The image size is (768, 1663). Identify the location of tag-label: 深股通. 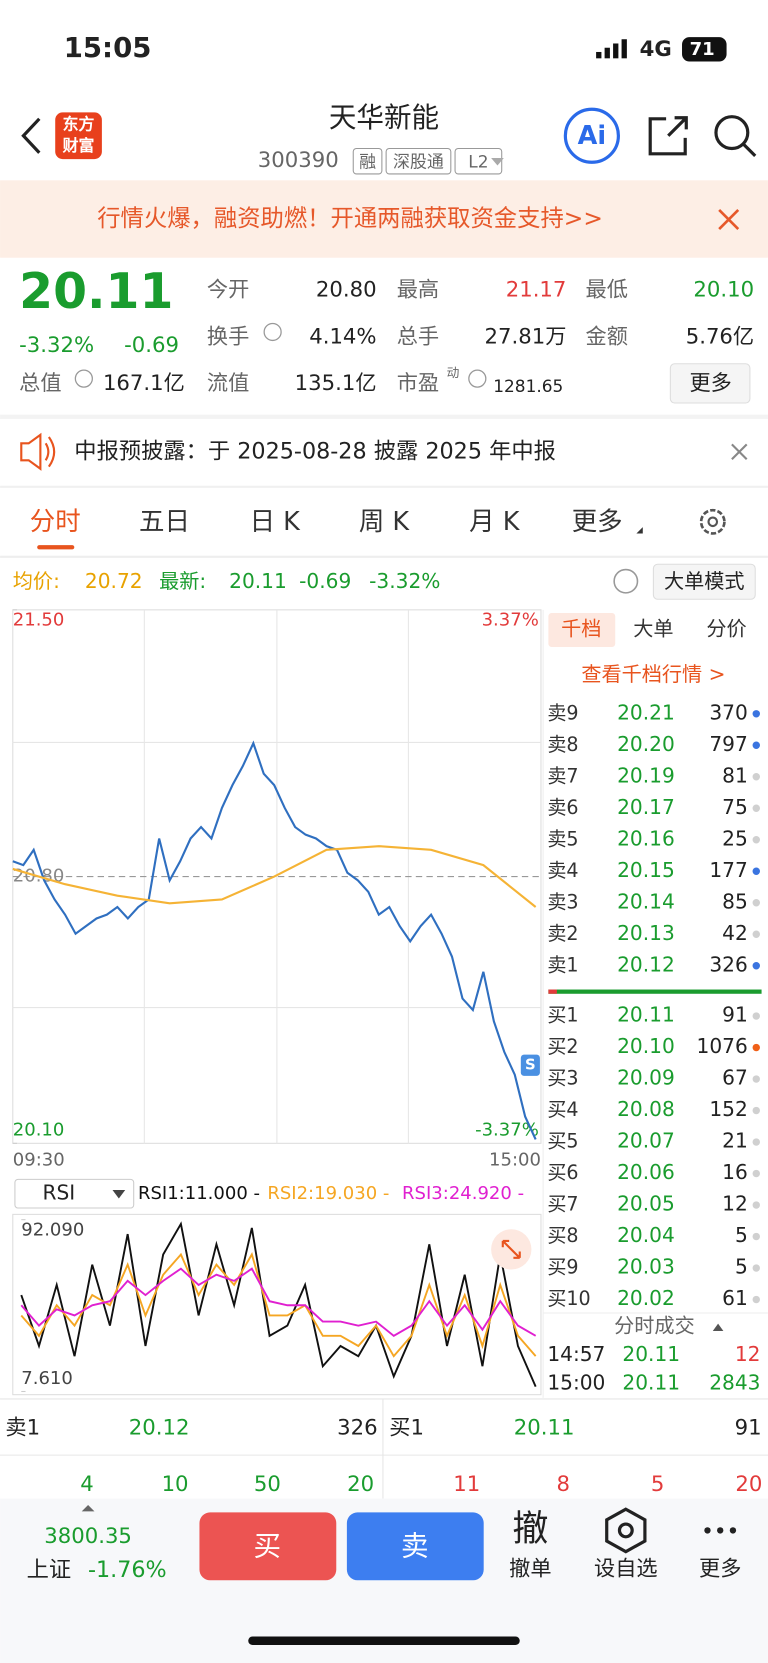
(418, 161).